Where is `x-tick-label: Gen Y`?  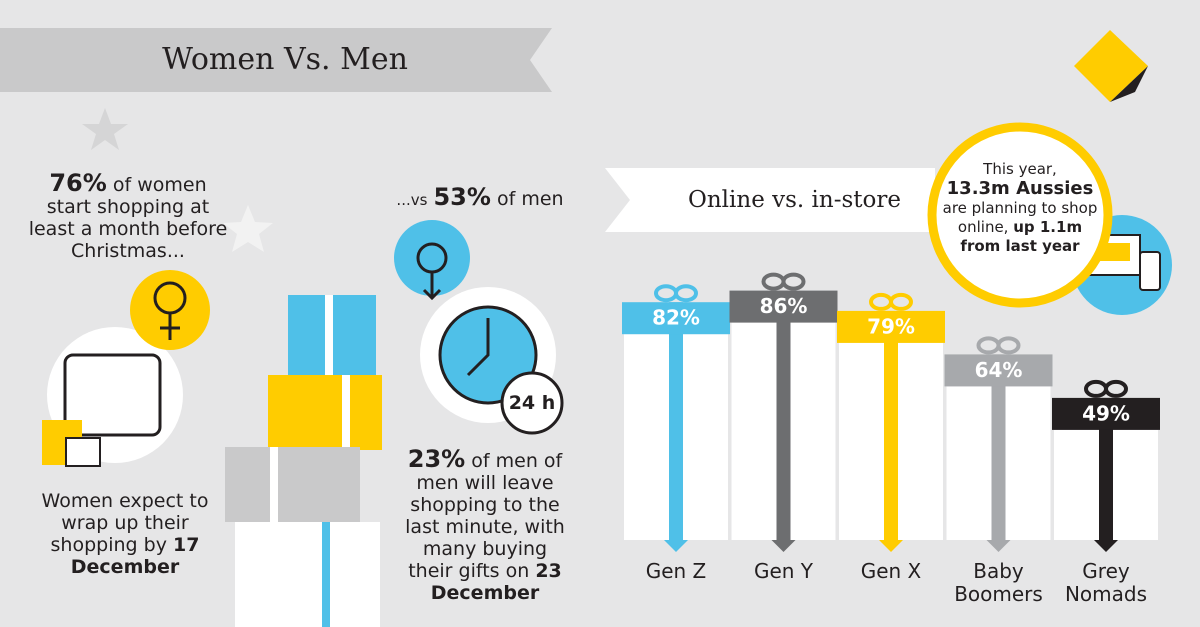 x-tick-label: Gen Y is located at coordinates (783, 571).